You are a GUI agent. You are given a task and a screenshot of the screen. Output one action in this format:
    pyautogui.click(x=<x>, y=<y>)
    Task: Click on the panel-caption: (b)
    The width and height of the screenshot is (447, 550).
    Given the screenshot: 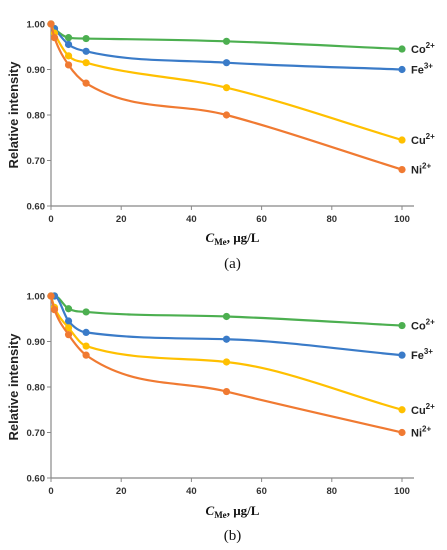 What is the action you would take?
    pyautogui.click(x=233, y=536)
    